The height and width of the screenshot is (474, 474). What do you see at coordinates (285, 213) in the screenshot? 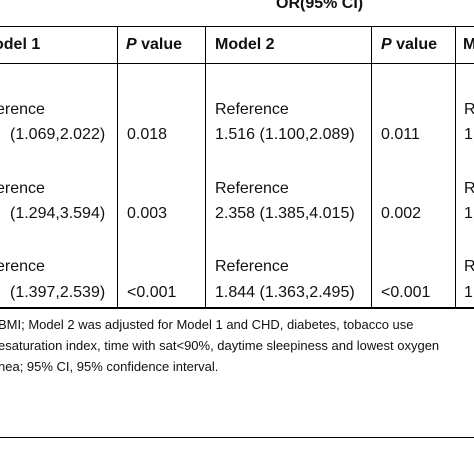
I see `row2-ci-m2: 2.358 (1.385,4.015)` at bounding box center [285, 213].